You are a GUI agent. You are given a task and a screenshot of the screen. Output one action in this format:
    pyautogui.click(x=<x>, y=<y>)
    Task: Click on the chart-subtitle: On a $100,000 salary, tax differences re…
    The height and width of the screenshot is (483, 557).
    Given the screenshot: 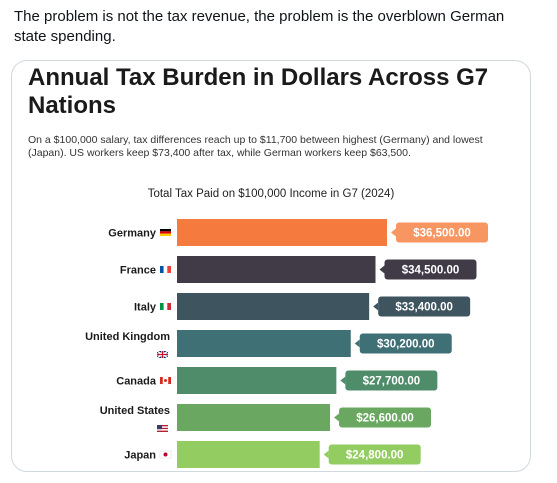 What is the action you would take?
    pyautogui.click(x=255, y=146)
    